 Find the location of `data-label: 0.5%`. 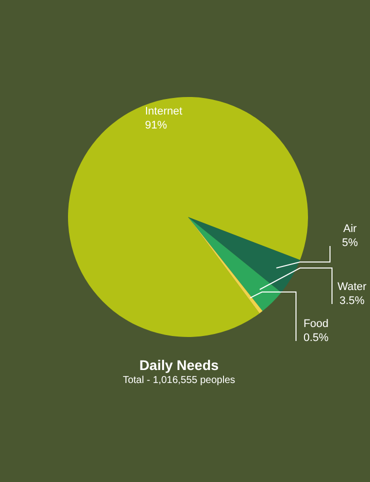

data-label: 0.5% is located at coordinates (316, 338).